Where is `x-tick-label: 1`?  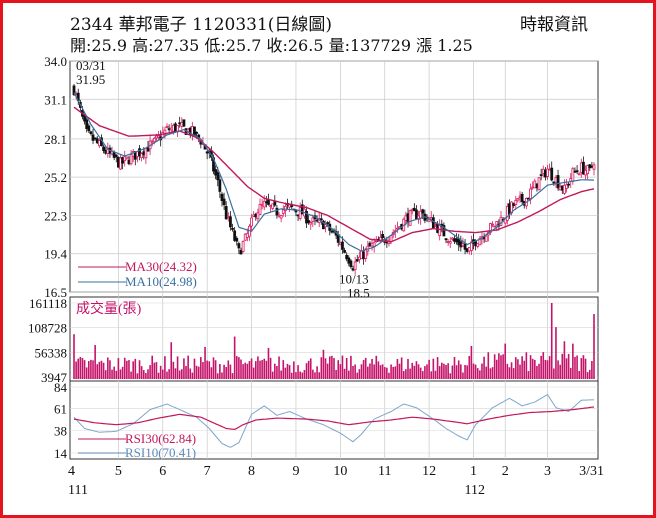 x-tick-label: 1 is located at coordinates (473, 471).